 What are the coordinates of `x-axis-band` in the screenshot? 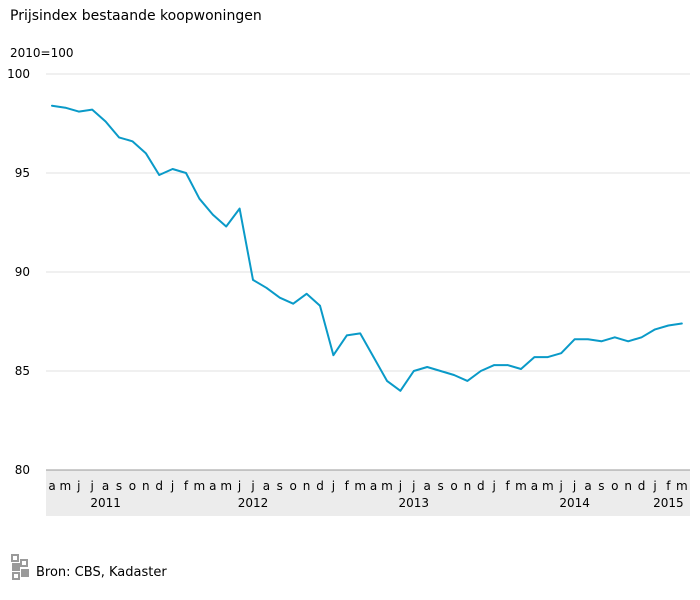 It's located at (368, 493).